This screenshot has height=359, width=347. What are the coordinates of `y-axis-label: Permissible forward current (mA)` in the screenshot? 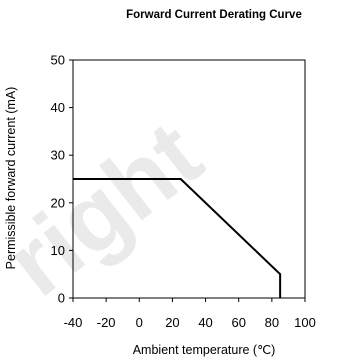 It's located at (11, 178).